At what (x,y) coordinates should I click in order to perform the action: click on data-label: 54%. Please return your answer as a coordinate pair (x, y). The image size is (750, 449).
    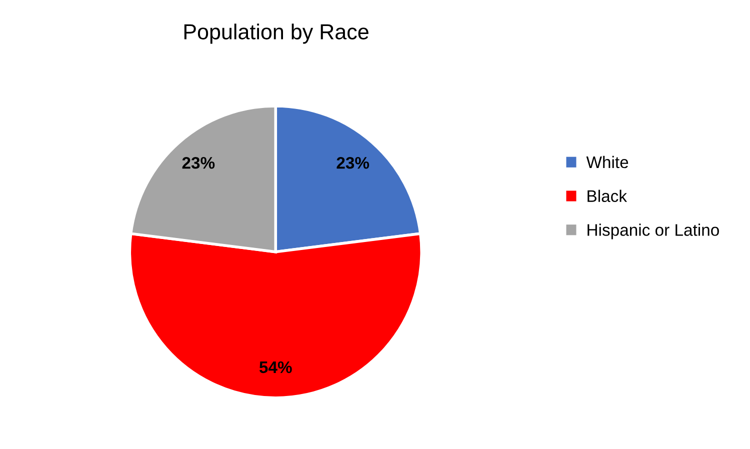
    Looking at the image, I should click on (275, 367).